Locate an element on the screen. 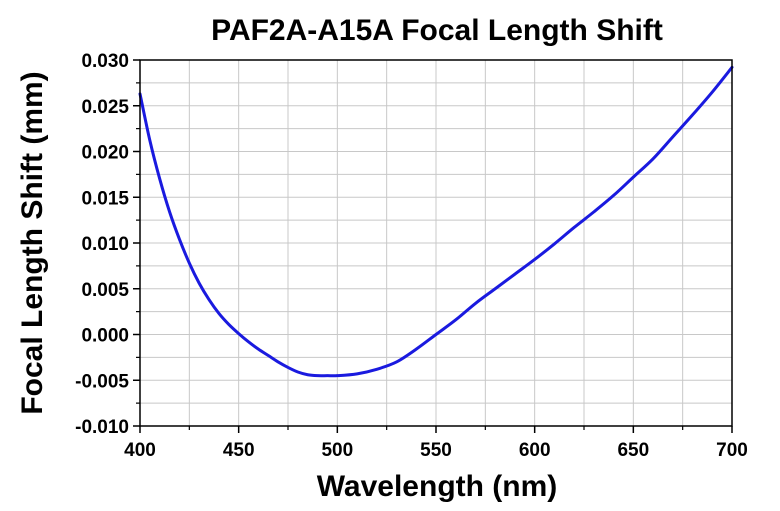 This screenshot has width=780, height=511. x-tick-label: 400 is located at coordinates (140, 450).